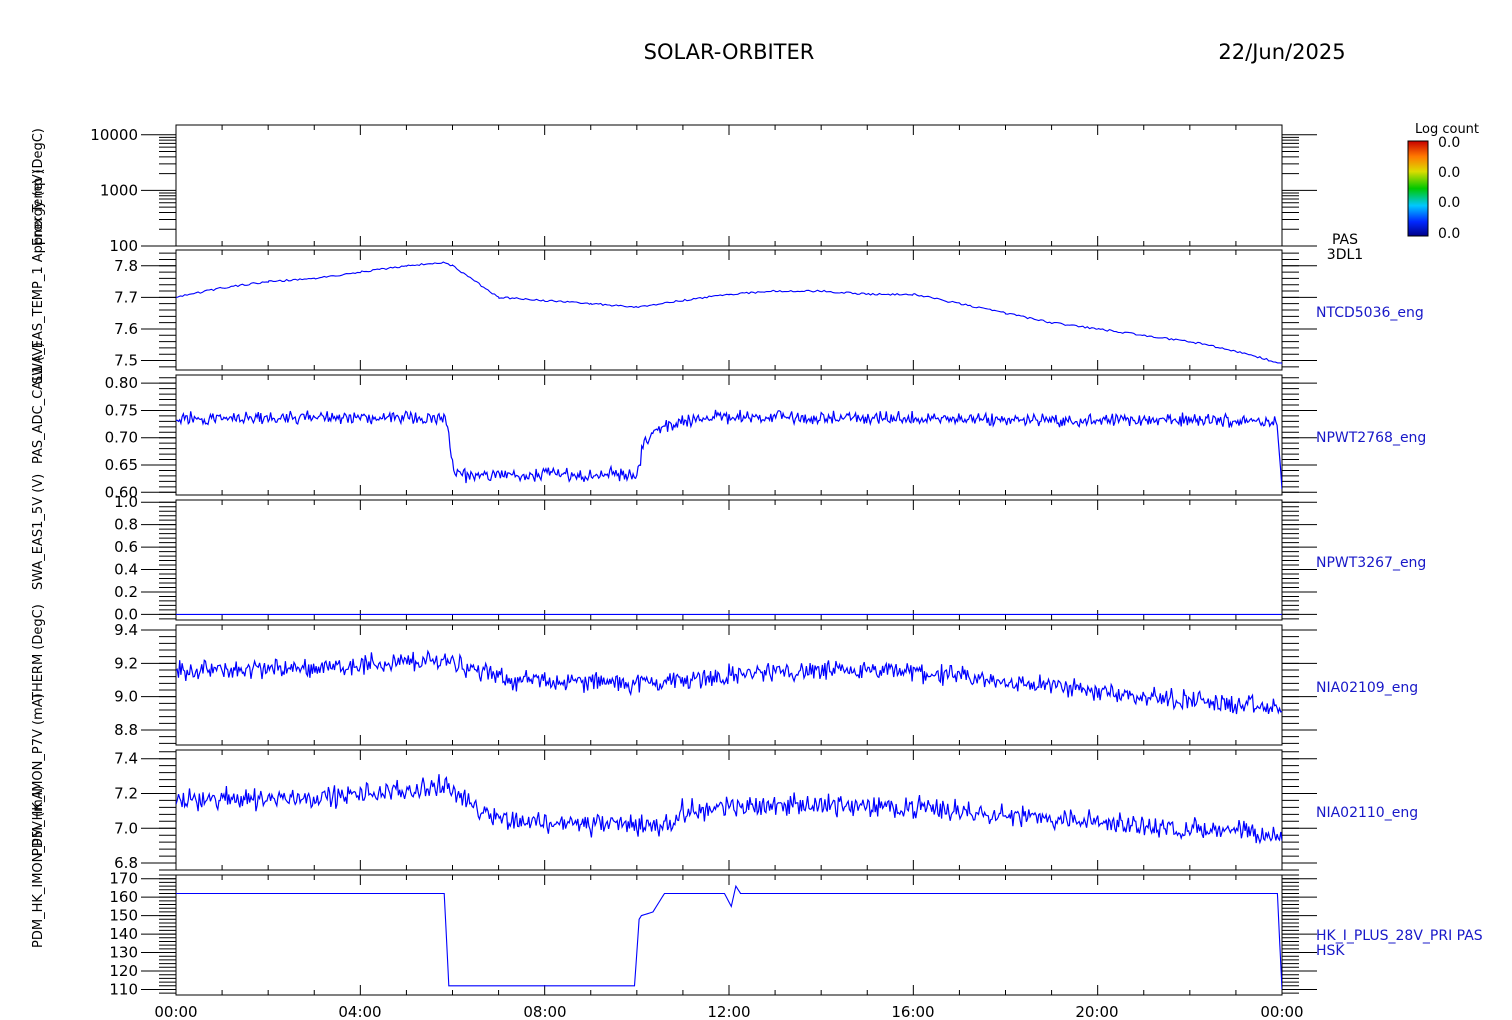 This screenshot has height=1020, width=1512. I want to click on y-axis-title: Energy (eV), so click(38, 207).